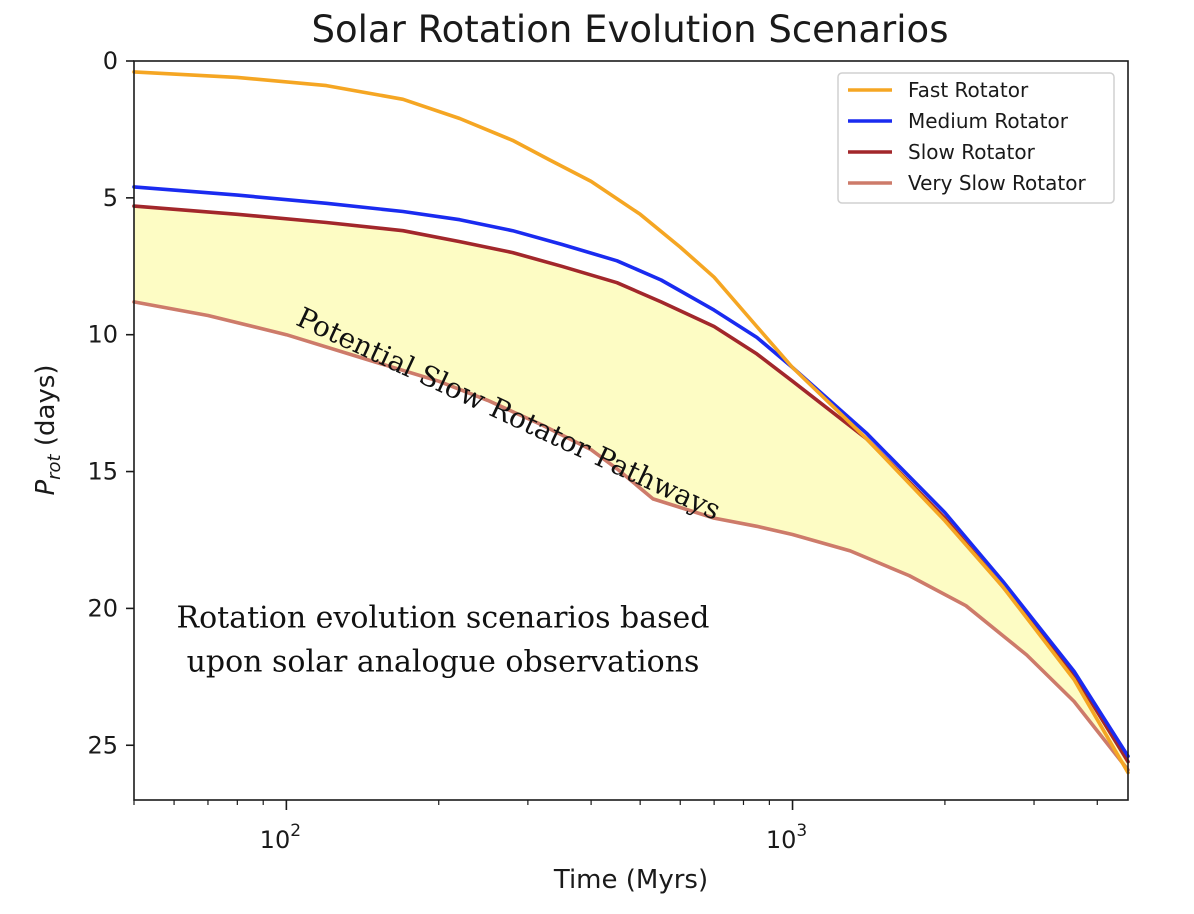 The width and height of the screenshot is (1194, 914). I want to click on y-axis: 0 5 10 15 20 25, so click(110, 403).